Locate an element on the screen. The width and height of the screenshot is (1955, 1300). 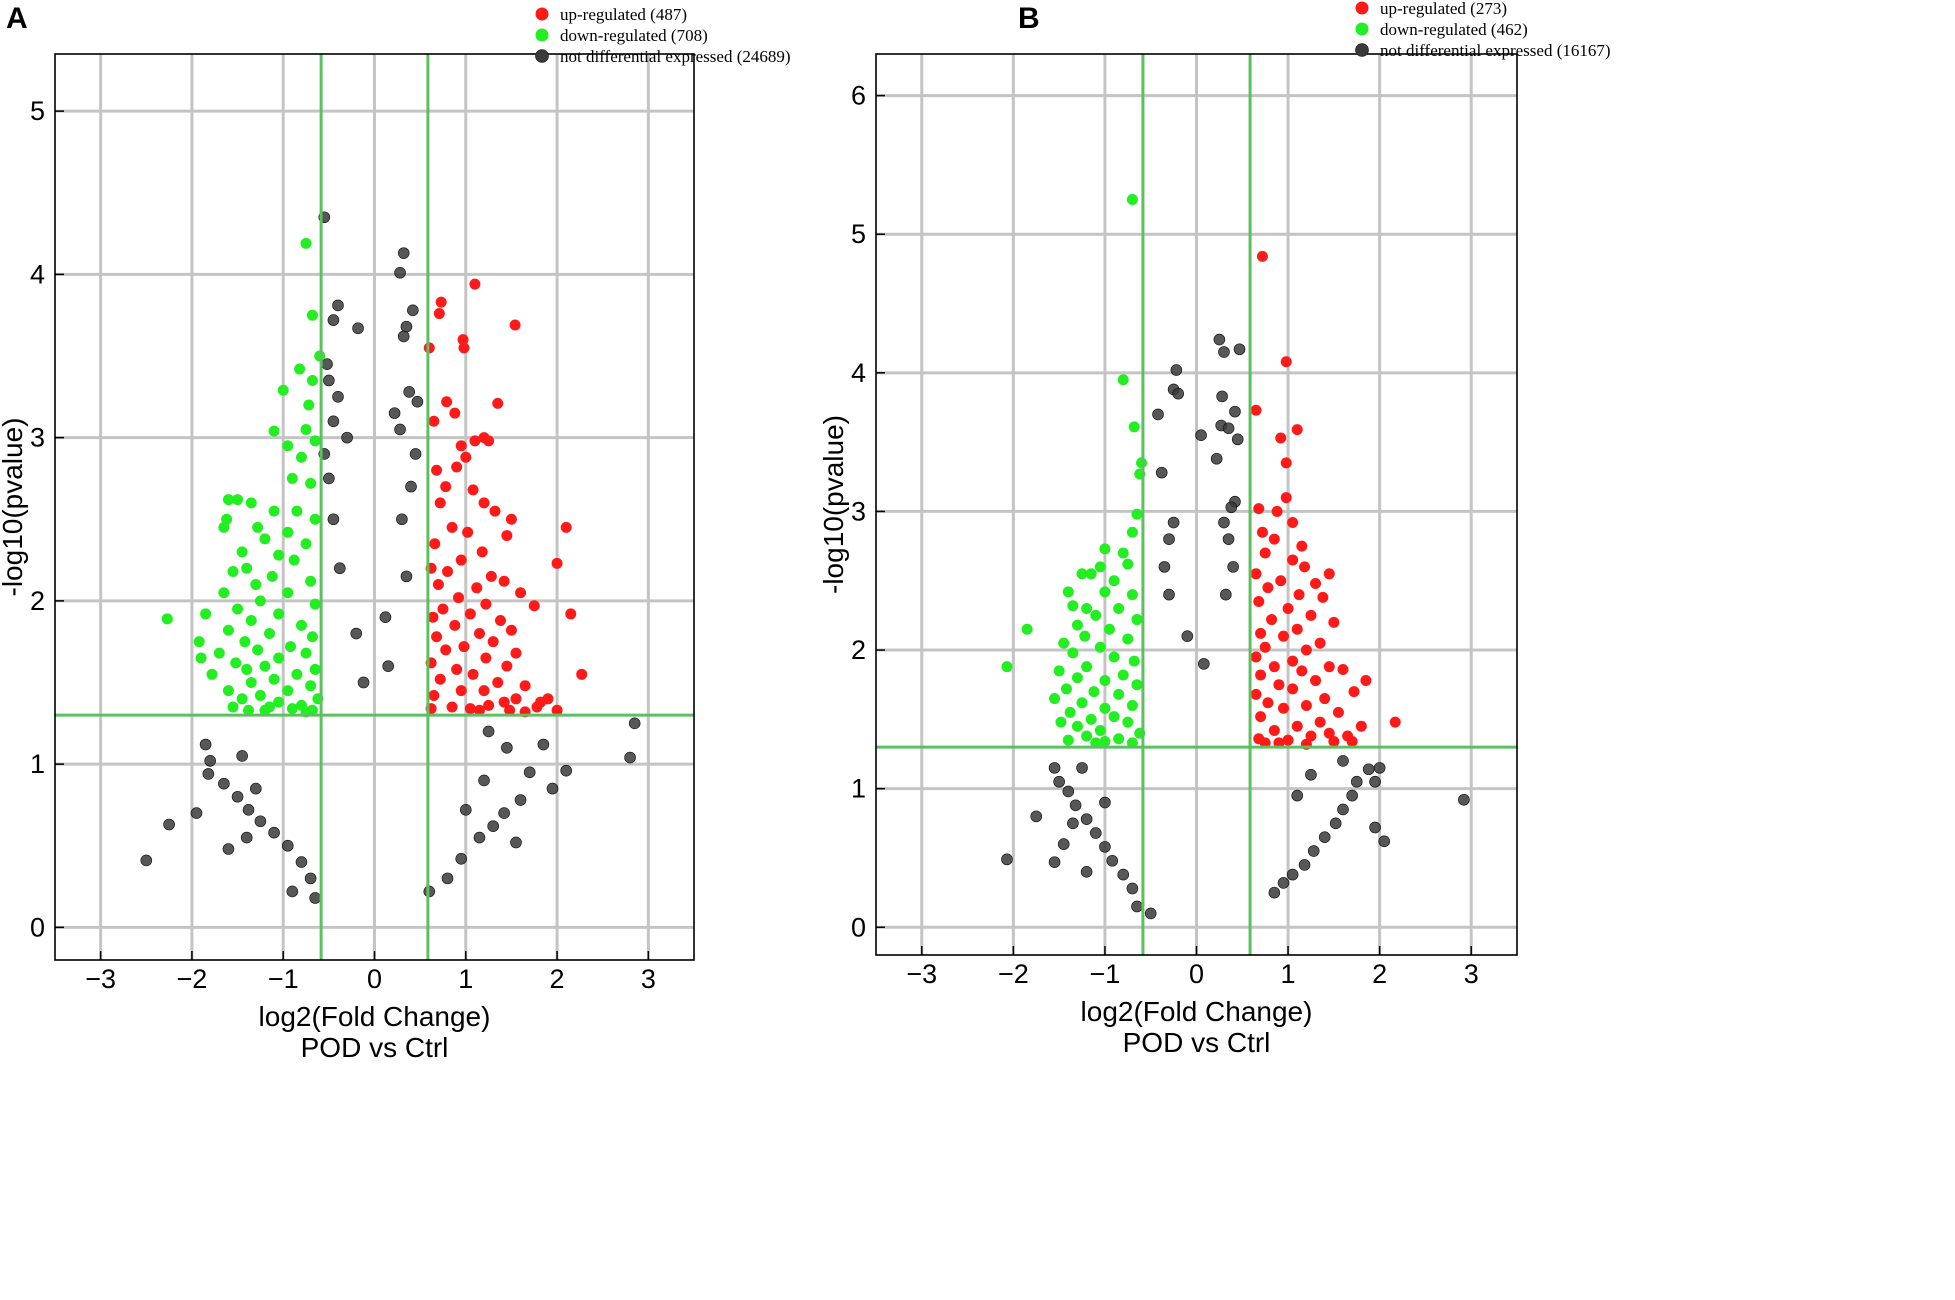
x-tick-label: −1 is located at coordinates (1105, 974).